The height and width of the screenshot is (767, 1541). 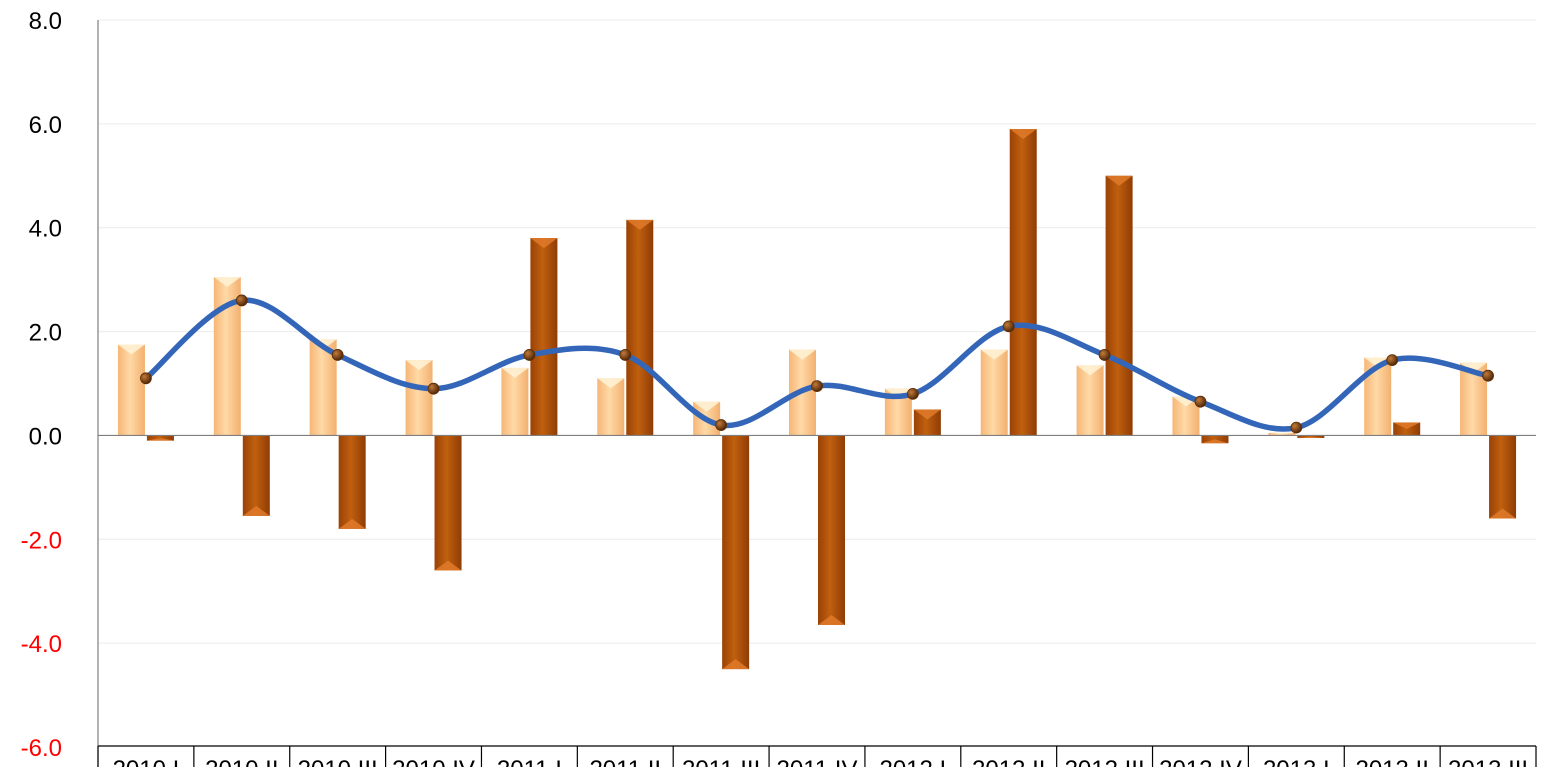 What do you see at coordinates (45, 21) in the screenshot?
I see `y-tick-label: 8.0` at bounding box center [45, 21].